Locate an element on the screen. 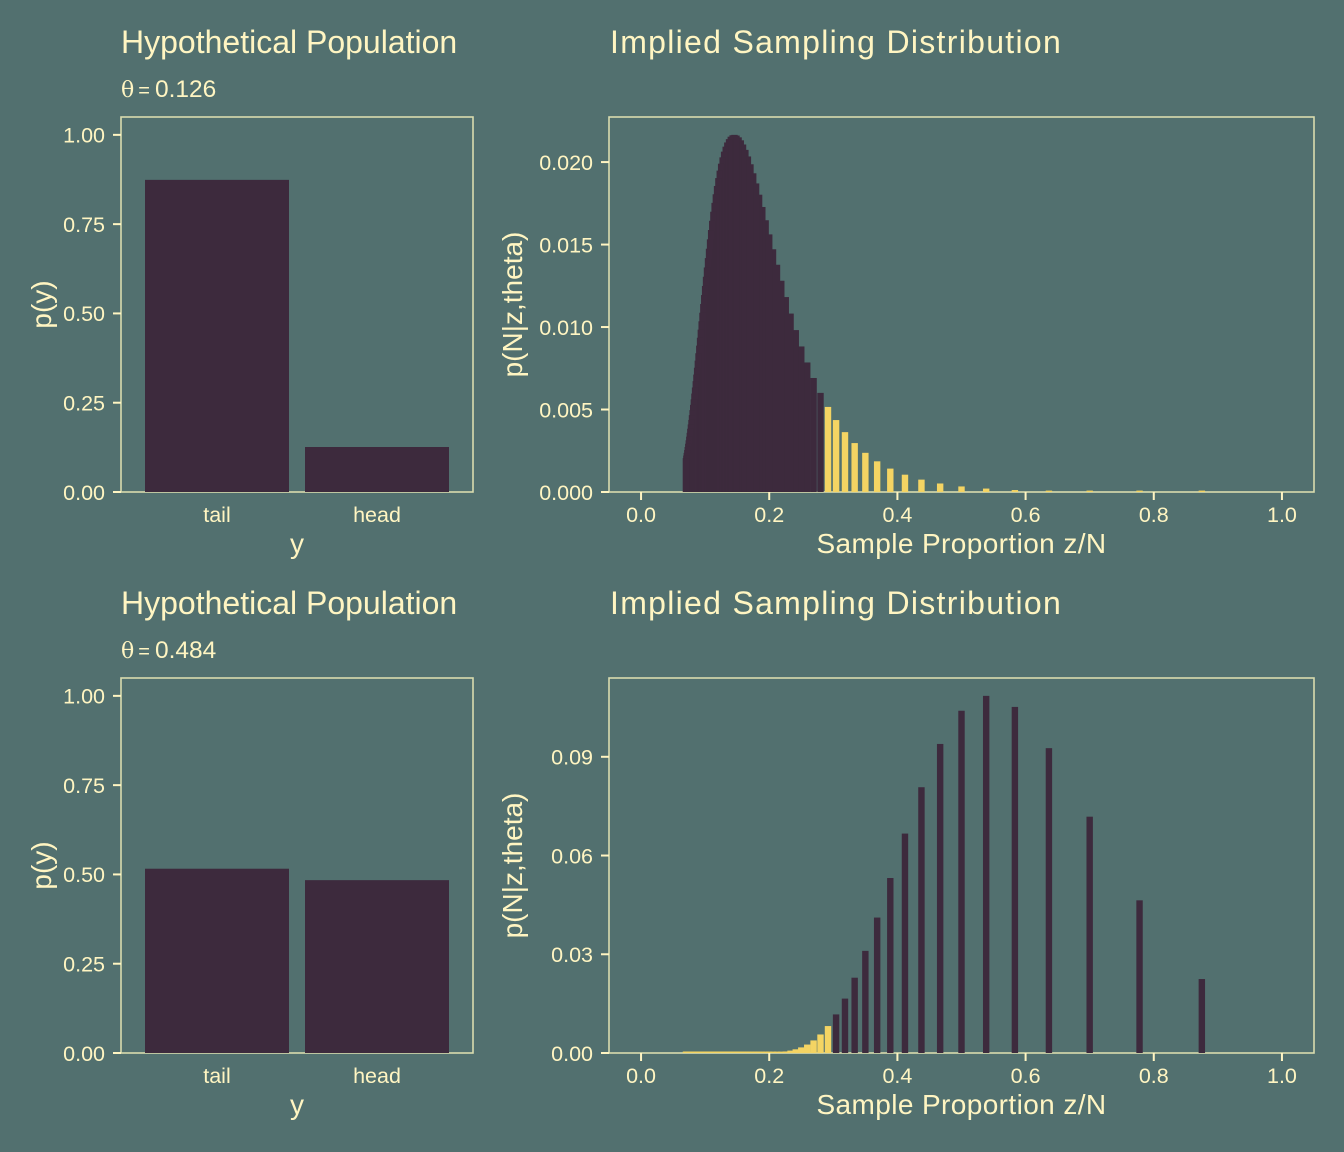 The width and height of the screenshot is (1344, 1152). y-tick-label: 0.03 is located at coordinates (572, 955).